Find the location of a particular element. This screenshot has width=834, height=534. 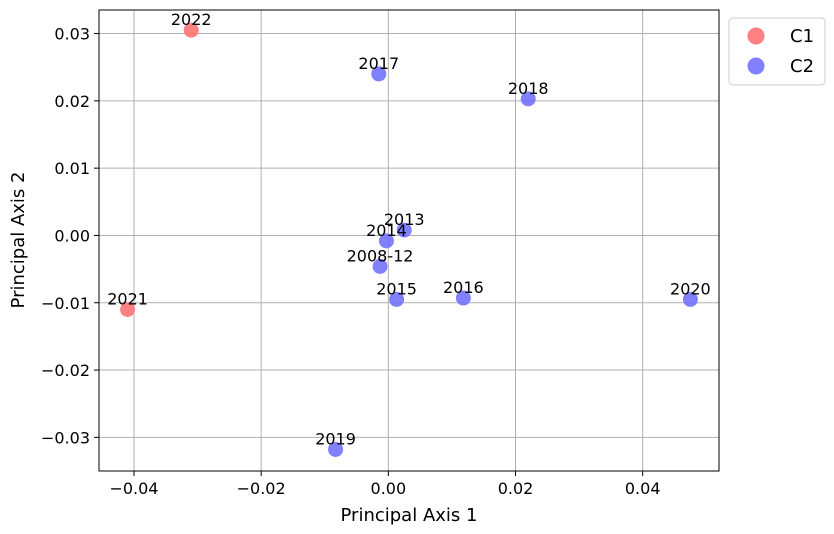

legend-label-c2: C2 is located at coordinates (802, 66).